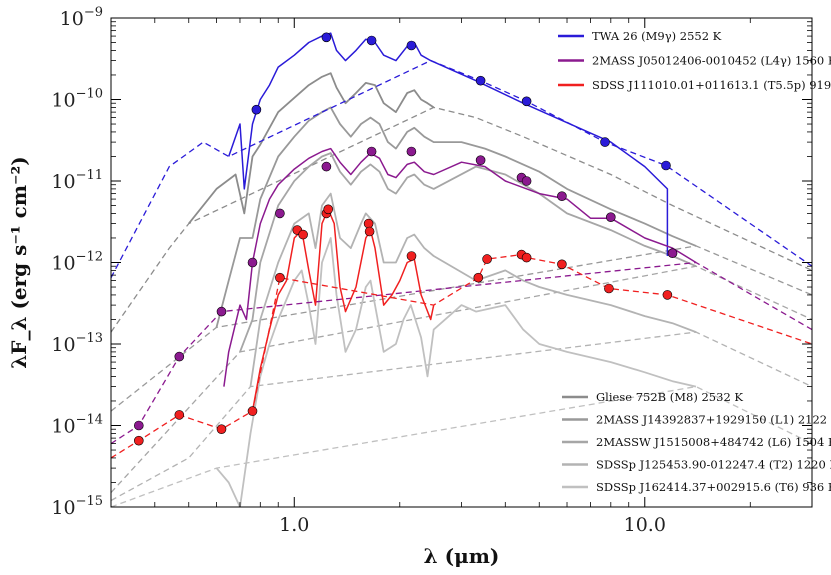  Describe the element at coordinates (77, 99) in the screenshot. I see `y-tick-label-5: 10−10` at that location.